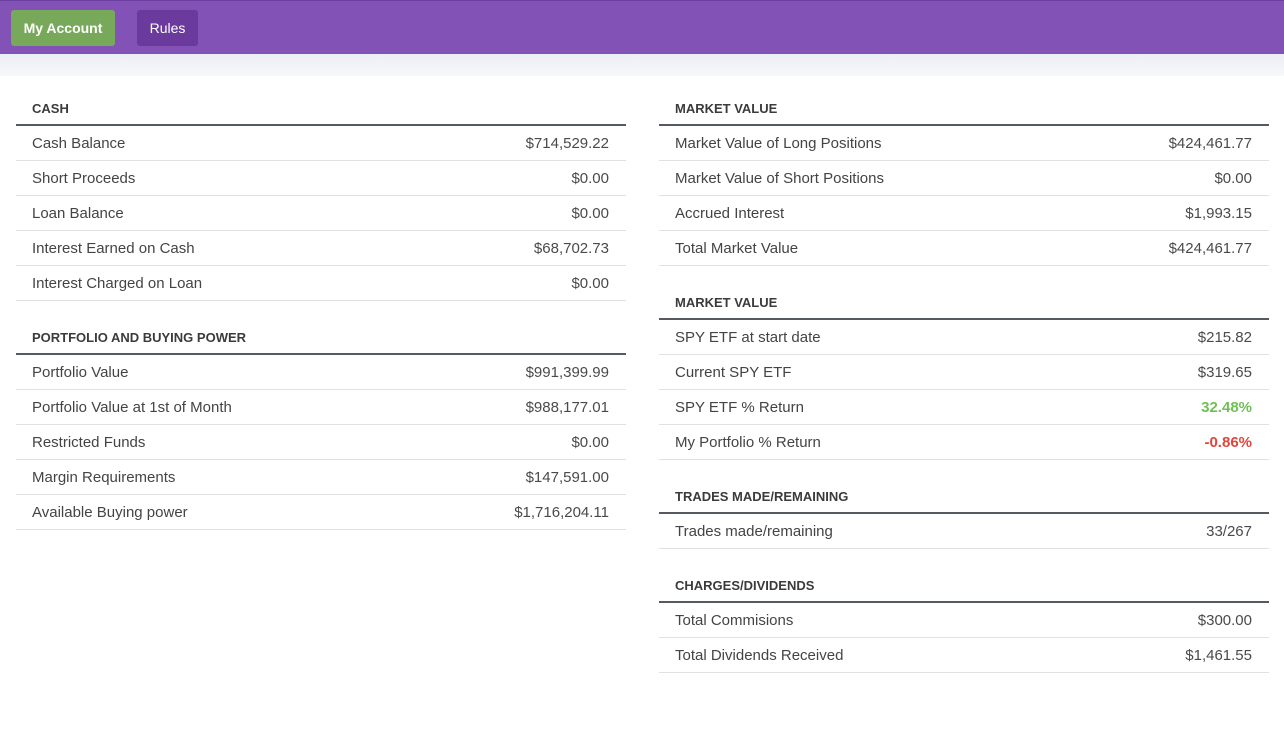  Describe the element at coordinates (748, 442) in the screenshot. I see `row-label: My Portfolio % Return` at that location.